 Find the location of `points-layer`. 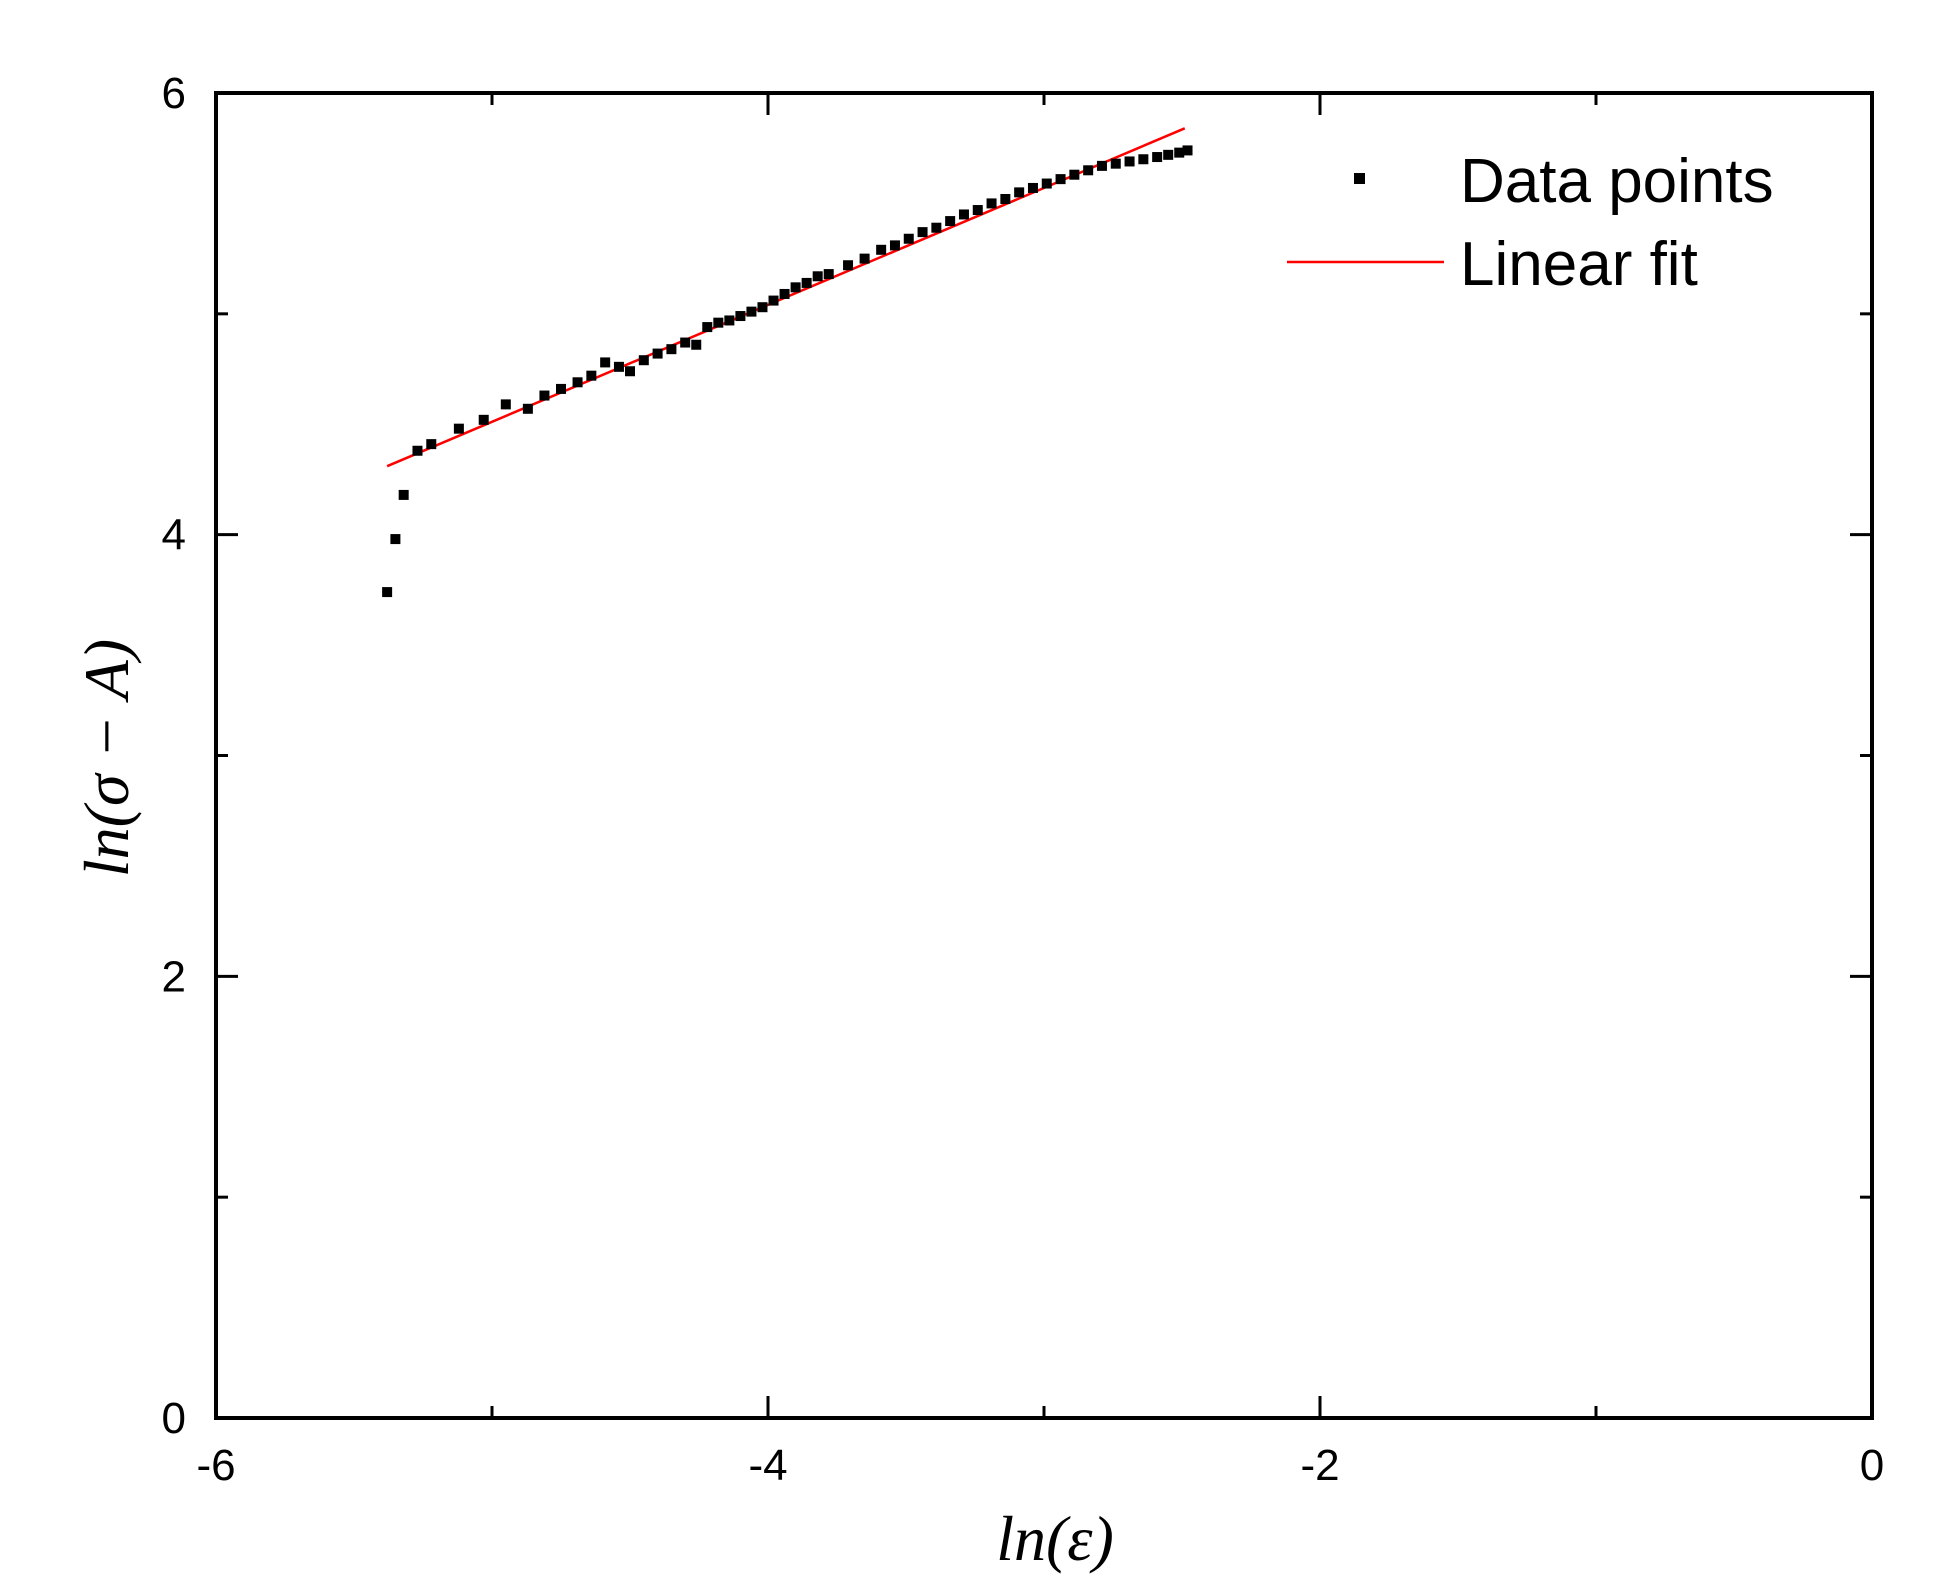

points-layer is located at coordinates (787, 371).